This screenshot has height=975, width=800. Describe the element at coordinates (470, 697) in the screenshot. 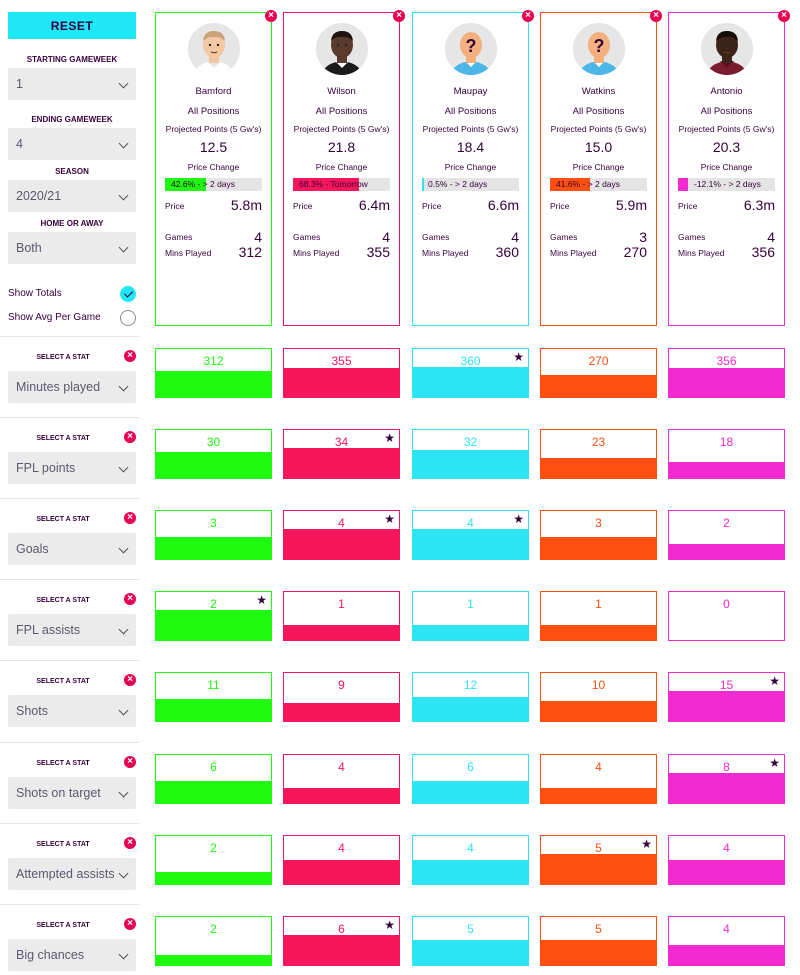

I see `stat-box: 12` at that location.